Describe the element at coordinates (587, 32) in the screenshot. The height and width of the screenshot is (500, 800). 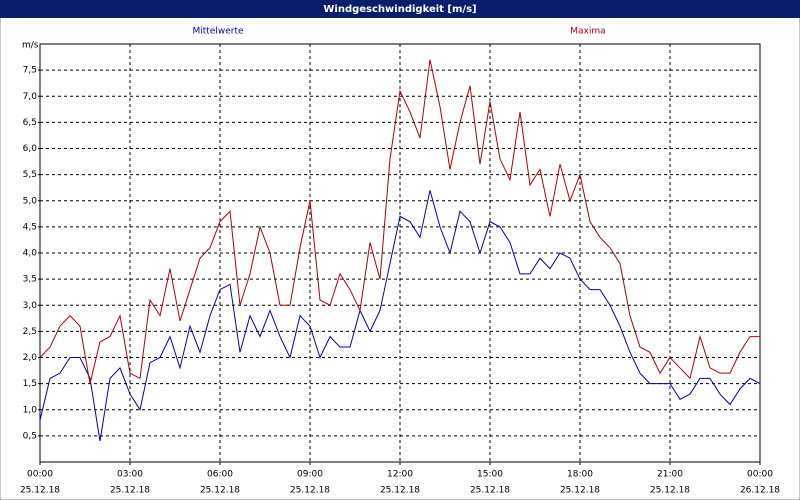
I see `legend-label: Maxima` at that location.